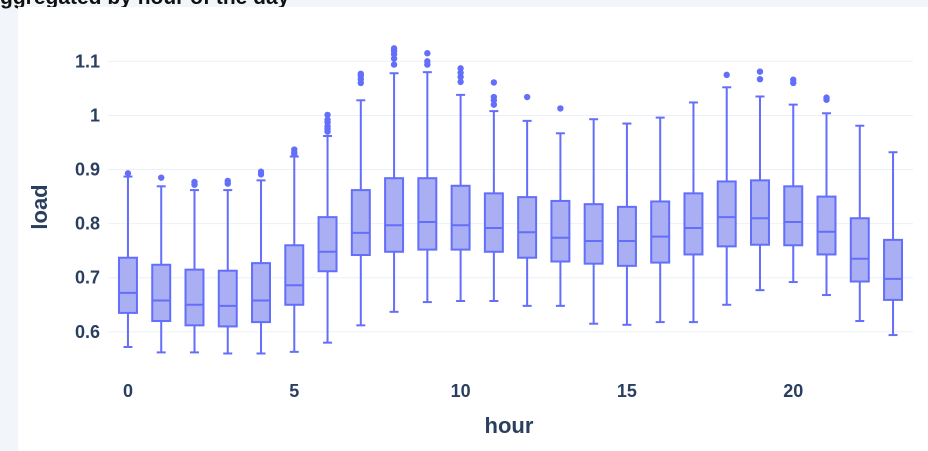 The width and height of the screenshot is (928, 451). What do you see at coordinates (144, 5) in the screenshot?
I see `chart-title: ggregated by hour of the day` at bounding box center [144, 5].